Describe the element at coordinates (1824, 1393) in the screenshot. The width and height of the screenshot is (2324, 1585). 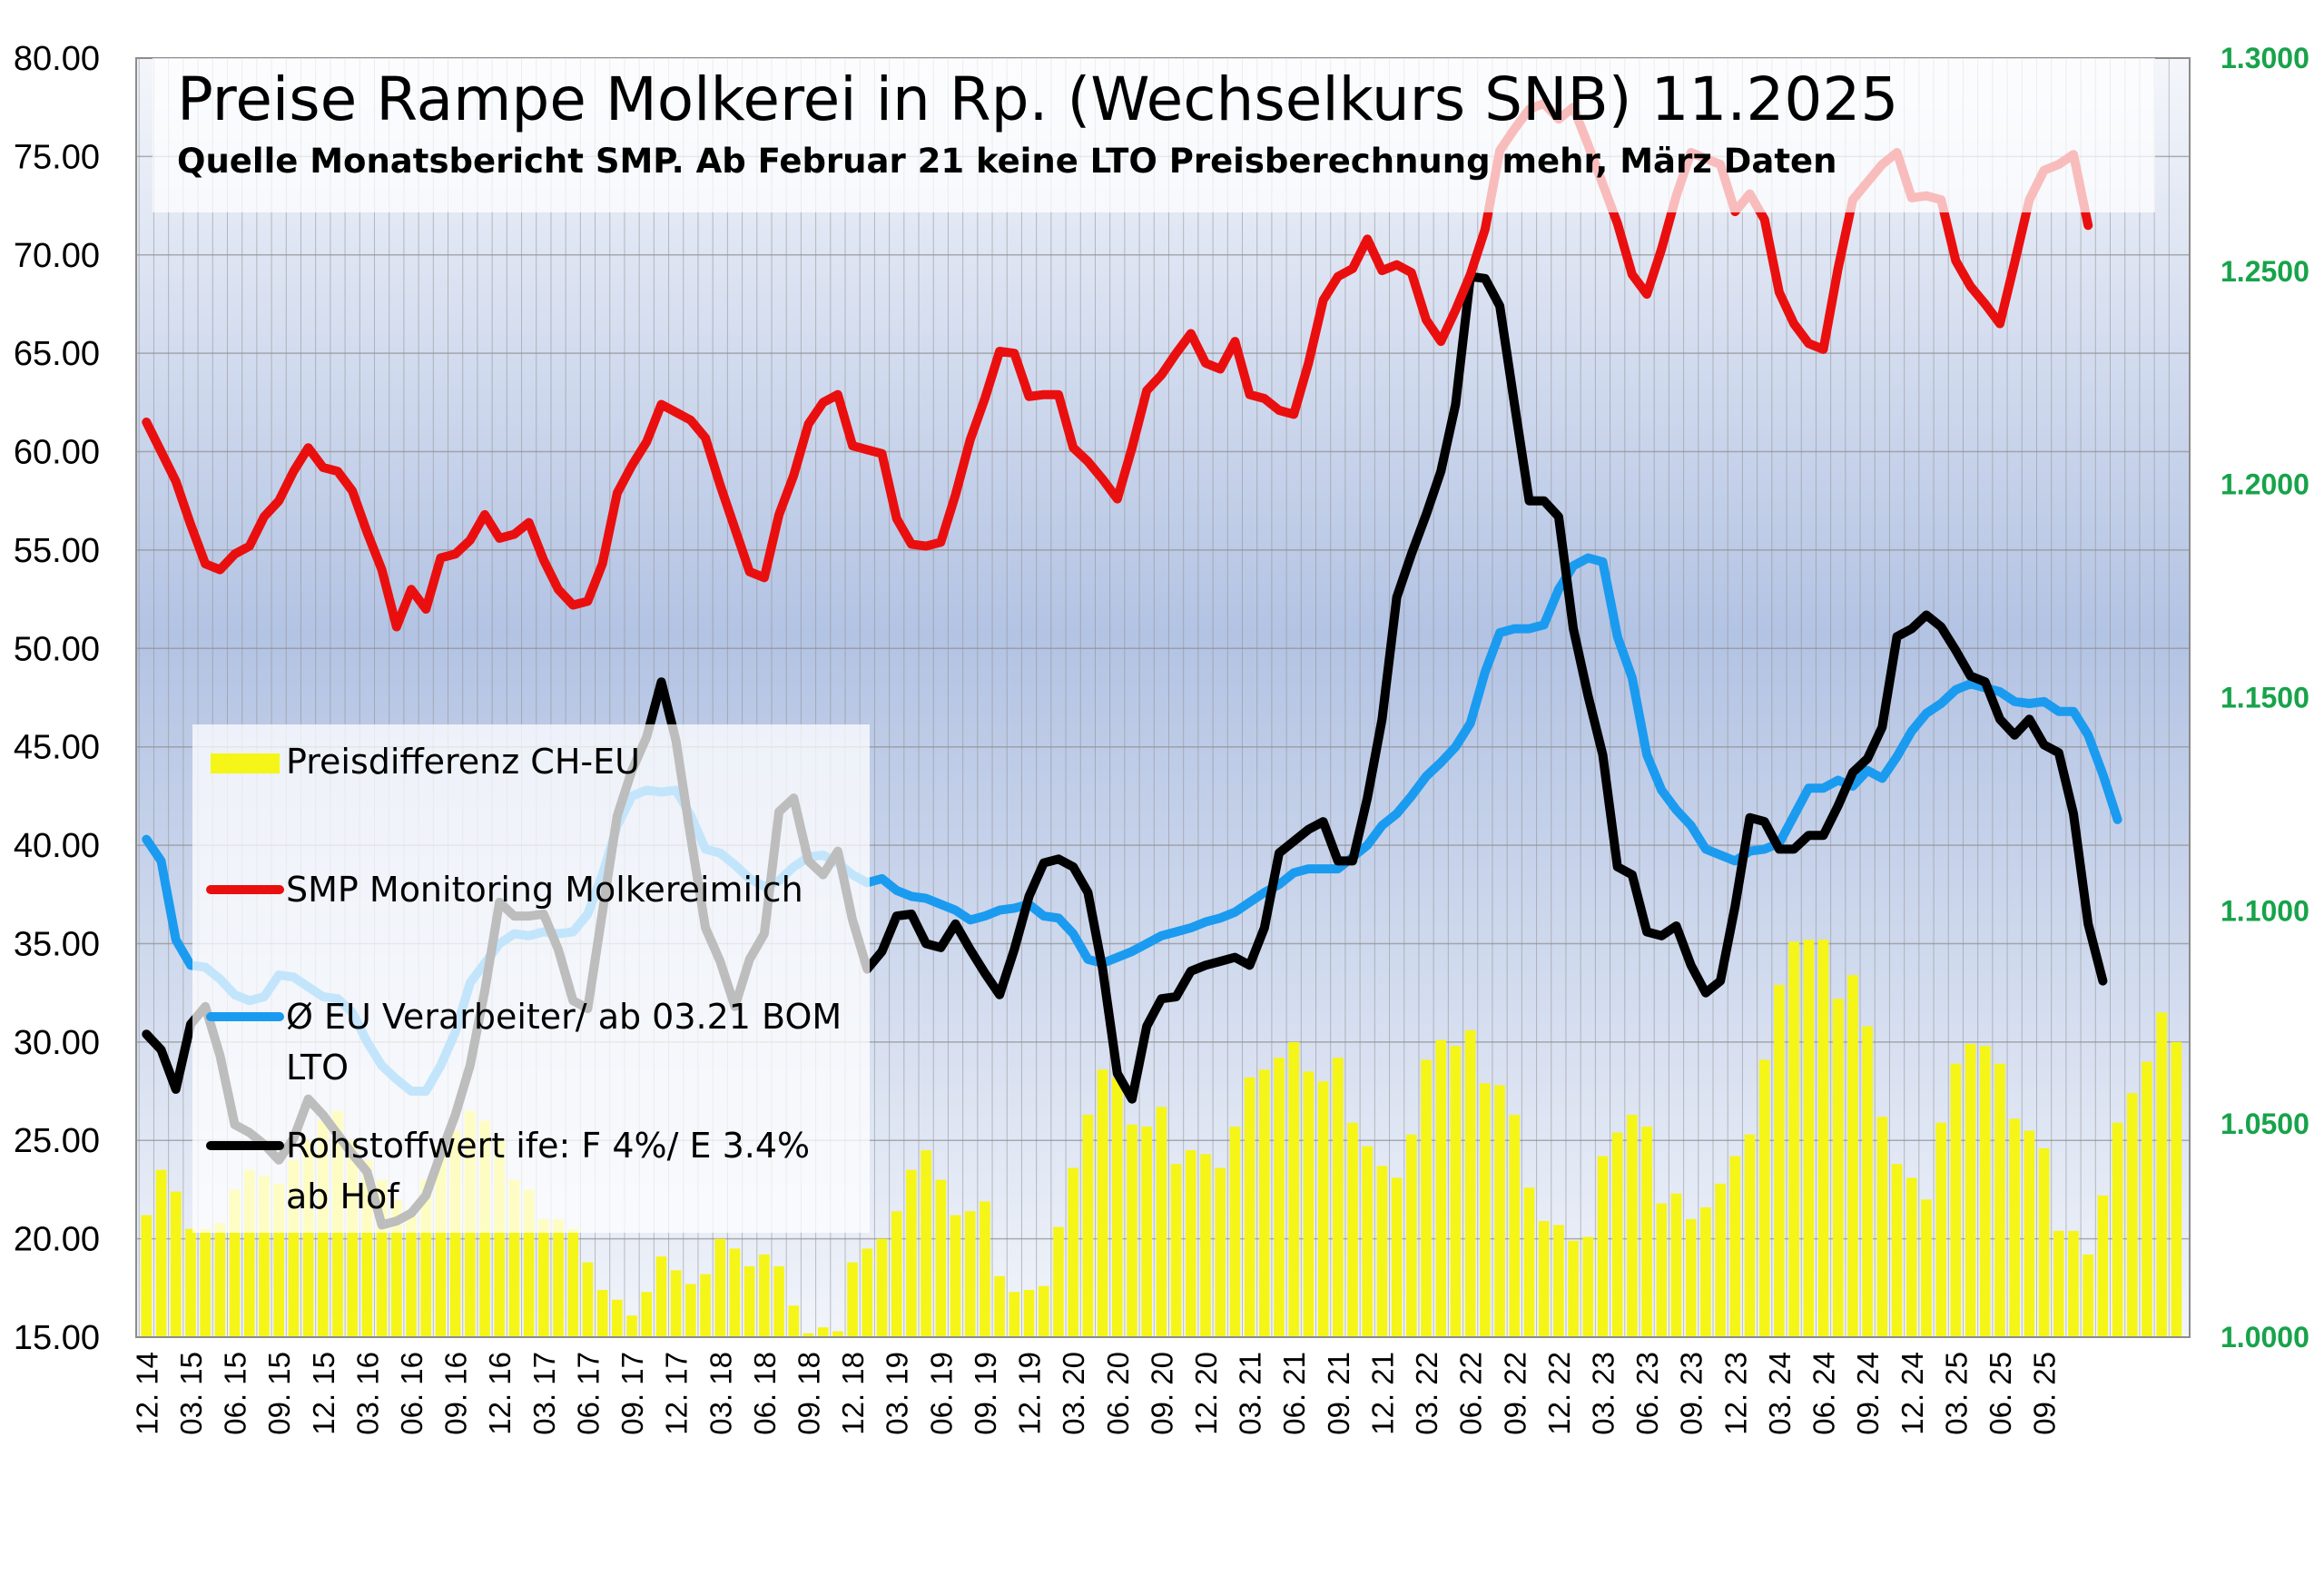
I see `x-tick-label: 06. 24` at that location.